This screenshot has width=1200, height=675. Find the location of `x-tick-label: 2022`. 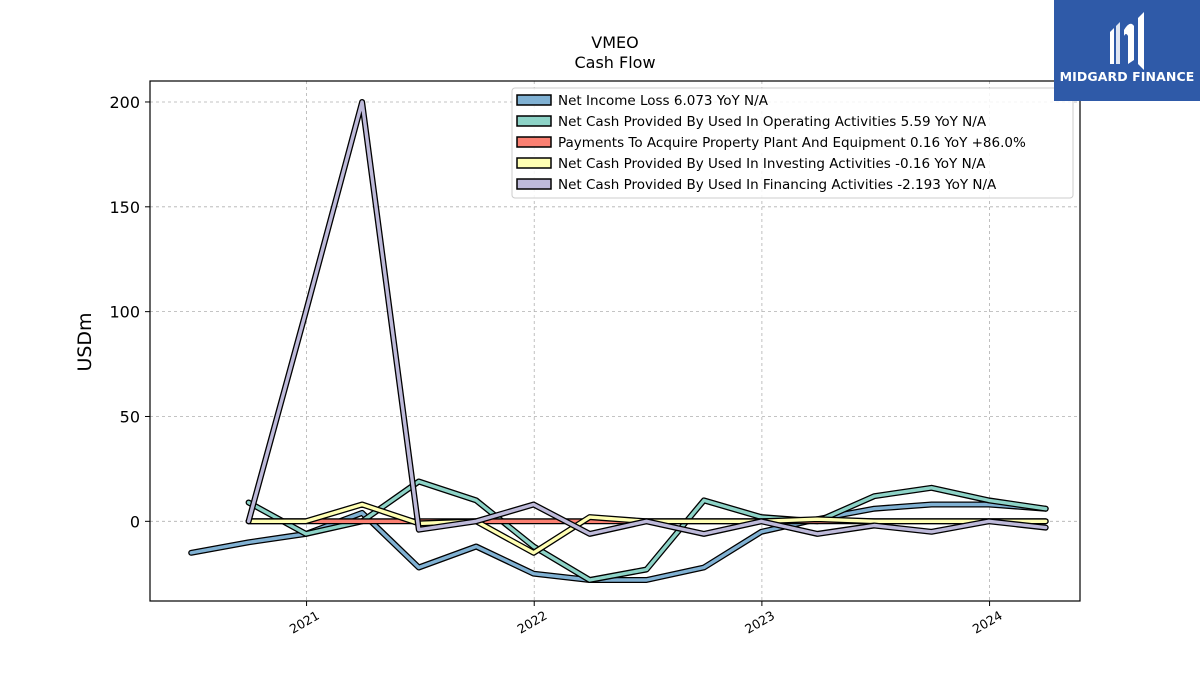

x-tick-label: 2022 is located at coordinates (531, 622).